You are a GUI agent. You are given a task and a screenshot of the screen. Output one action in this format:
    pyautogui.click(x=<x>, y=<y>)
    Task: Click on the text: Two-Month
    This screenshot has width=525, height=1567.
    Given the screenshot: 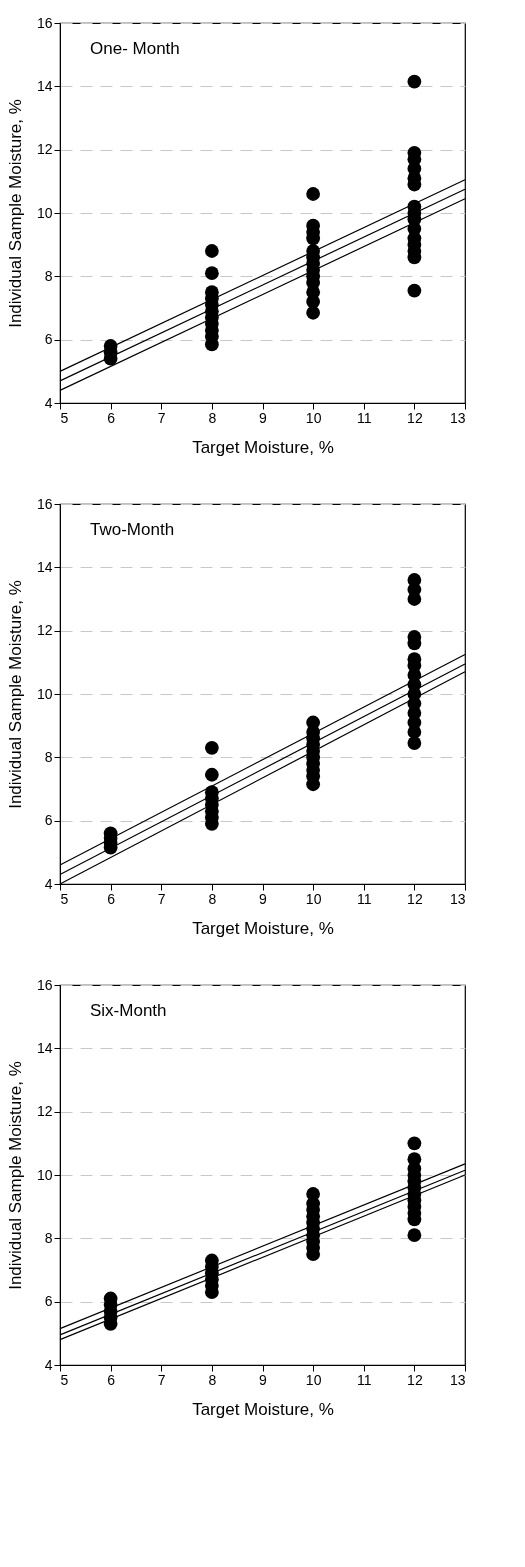 What is the action you would take?
    pyautogui.click(x=132, y=529)
    